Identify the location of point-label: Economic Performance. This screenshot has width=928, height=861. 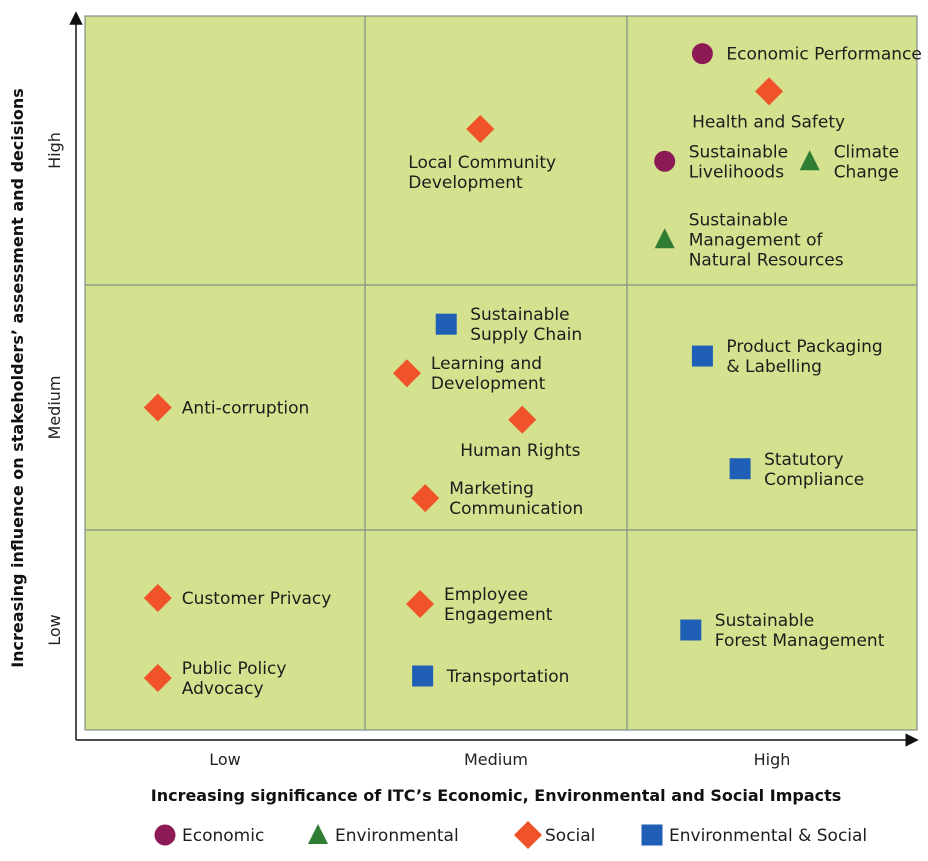
(823, 55).